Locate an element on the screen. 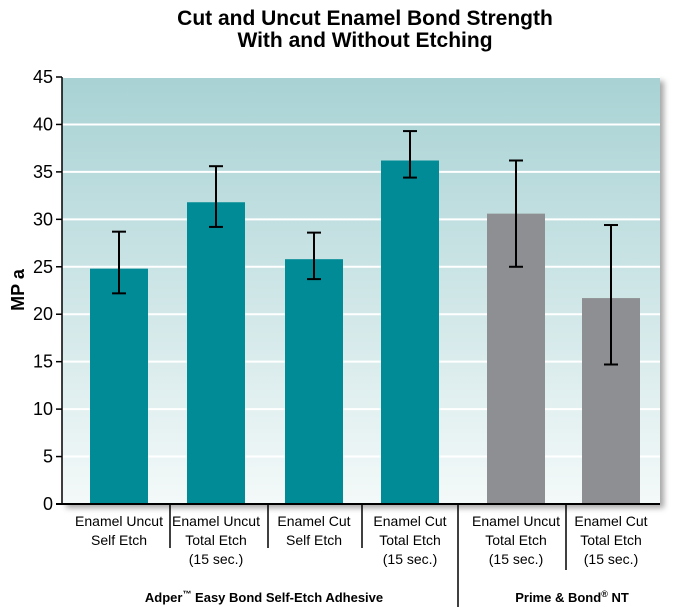 The height and width of the screenshot is (607, 678). y-tick-label: 5 is located at coordinates (48, 457).